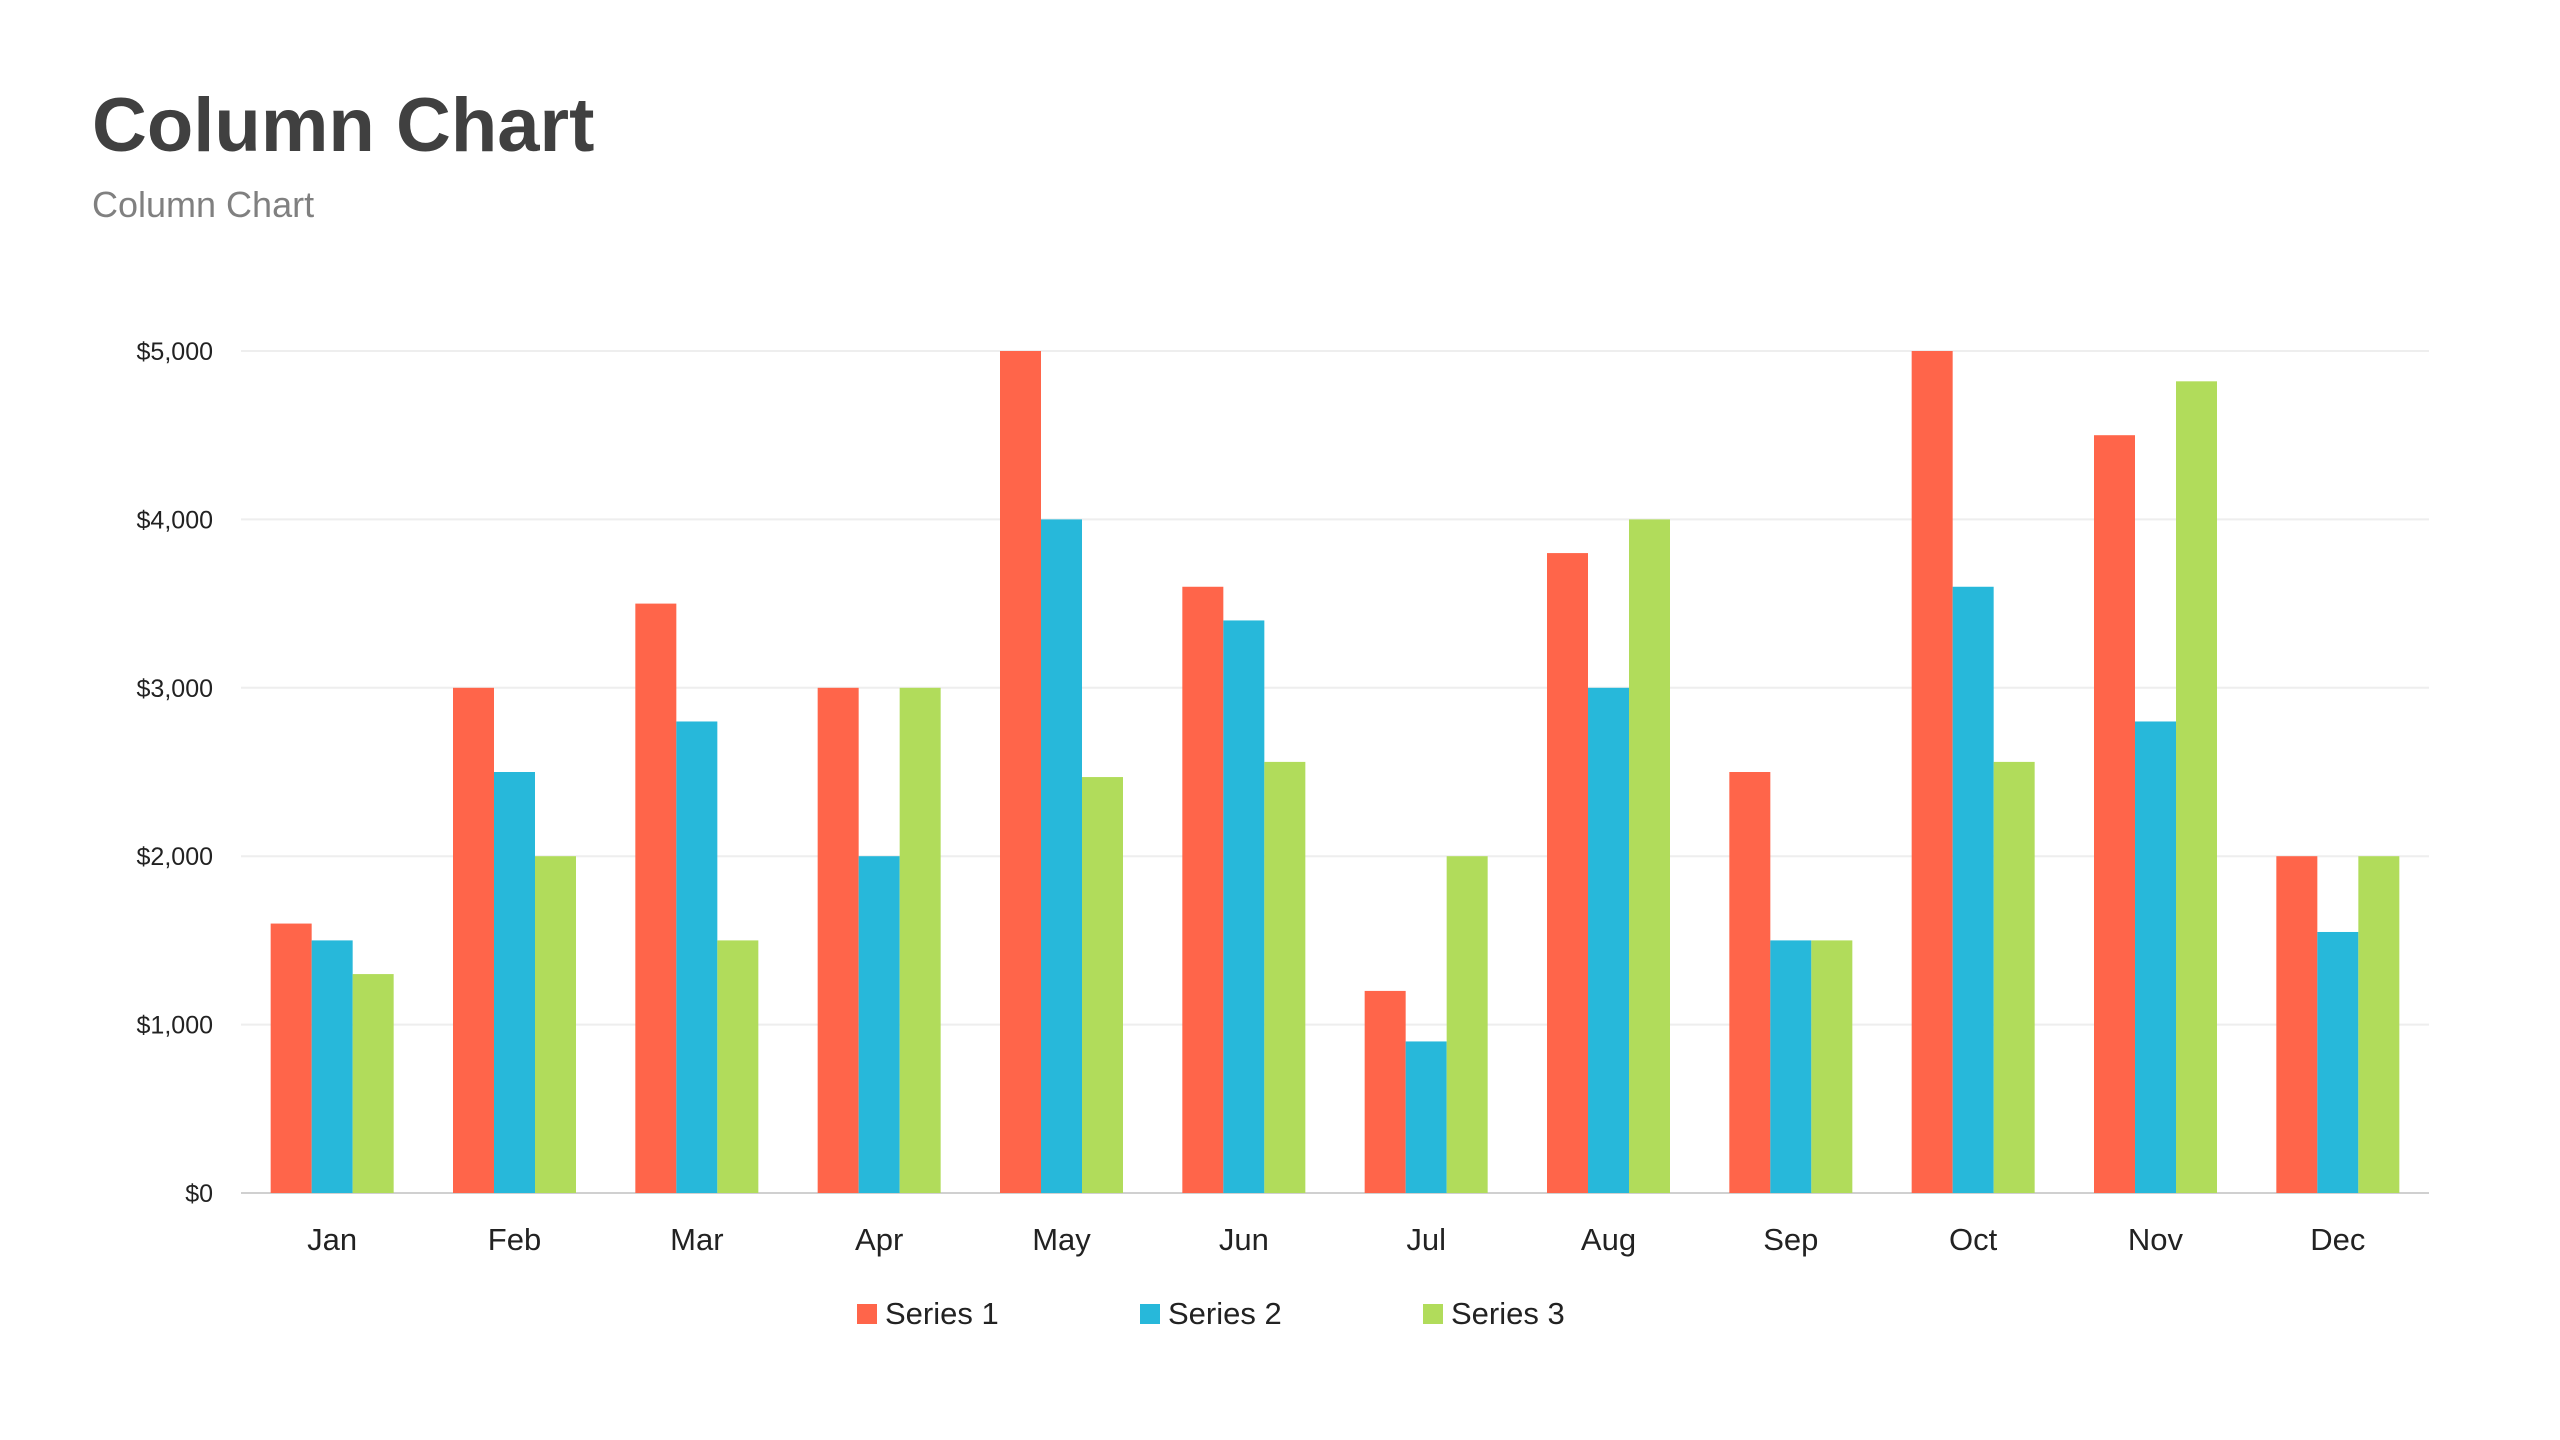 This screenshot has height=1440, width=2560. What do you see at coordinates (175, 352) in the screenshot?
I see `y-tick-label: $5,000` at bounding box center [175, 352].